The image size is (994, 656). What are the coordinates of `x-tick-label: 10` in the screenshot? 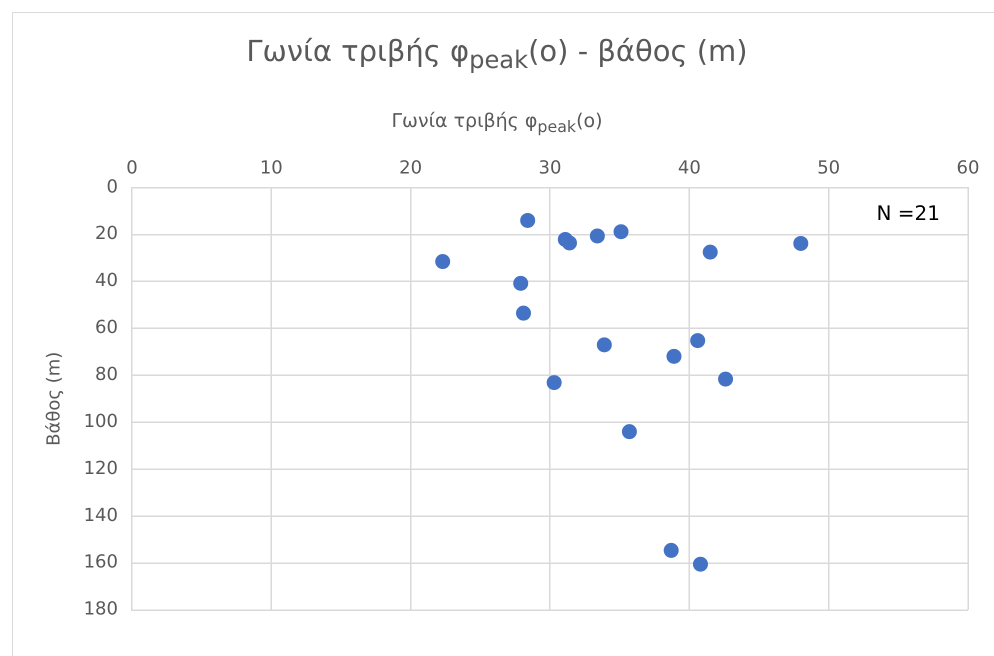 It's located at (271, 167).